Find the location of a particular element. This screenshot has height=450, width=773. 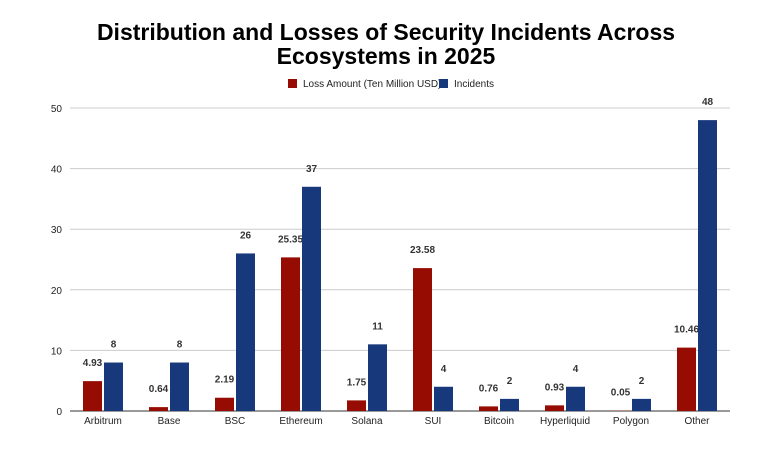

x-tick-label: SUI is located at coordinates (433, 421).